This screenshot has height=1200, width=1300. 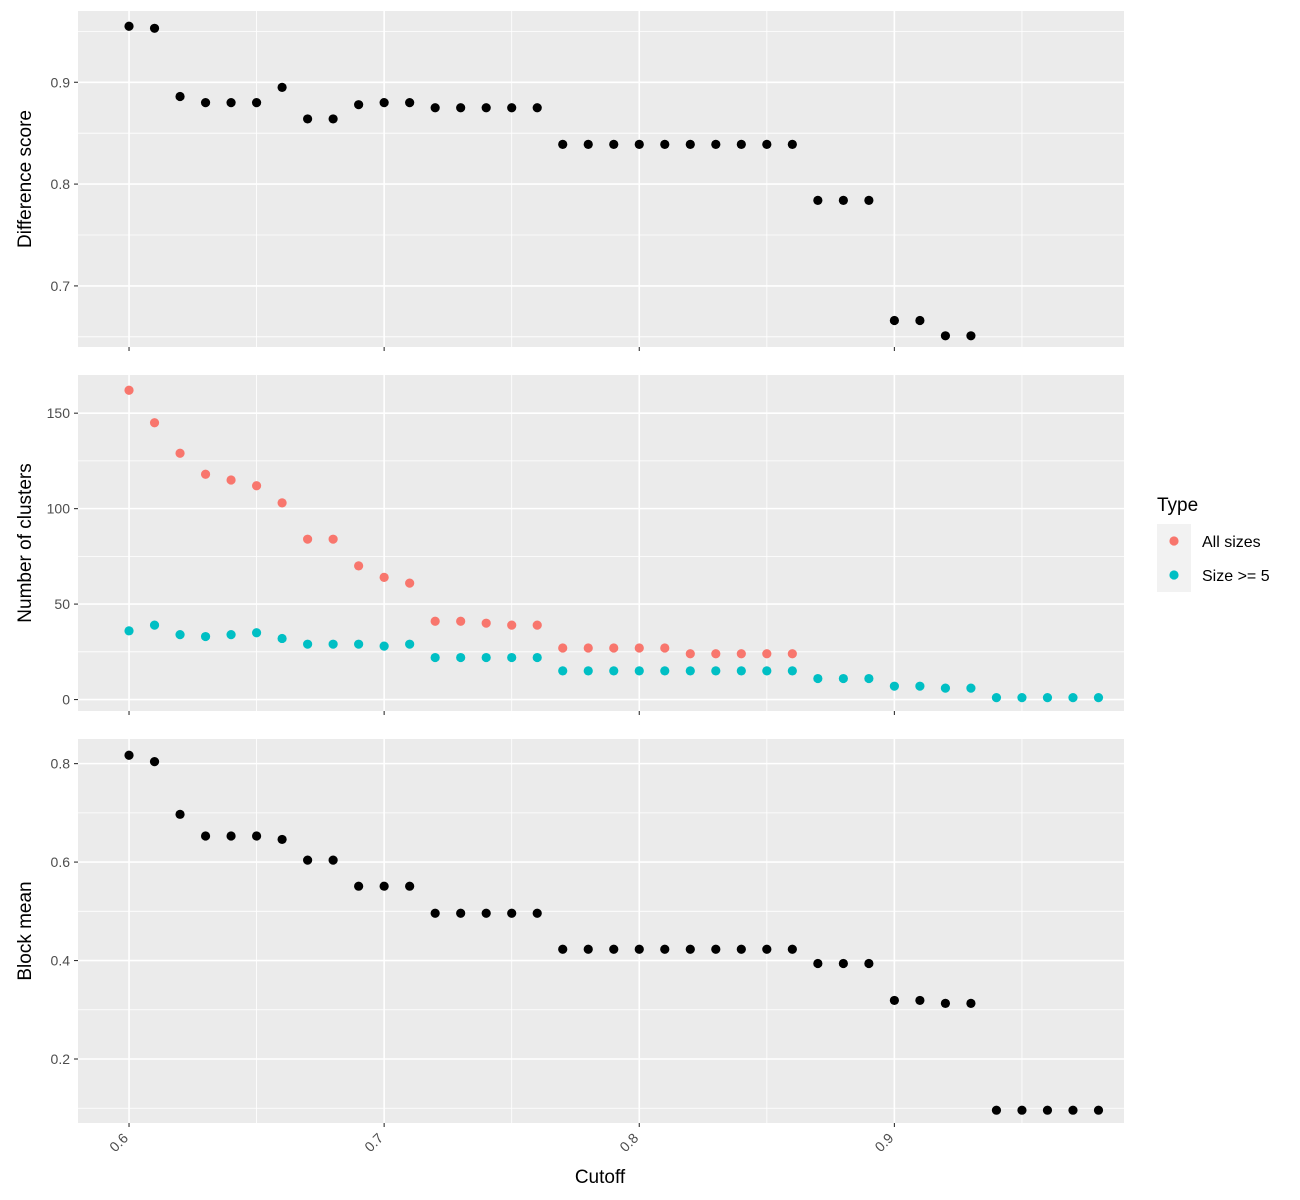 What do you see at coordinates (61, 1059) in the screenshot?
I see `y-tick-label: 0.2` at bounding box center [61, 1059].